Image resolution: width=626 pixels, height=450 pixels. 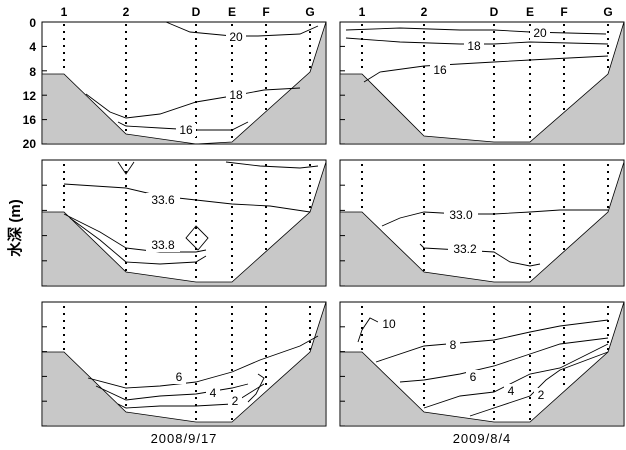 I want to click on contour-33-6-r2-left, so click(x=187, y=198).